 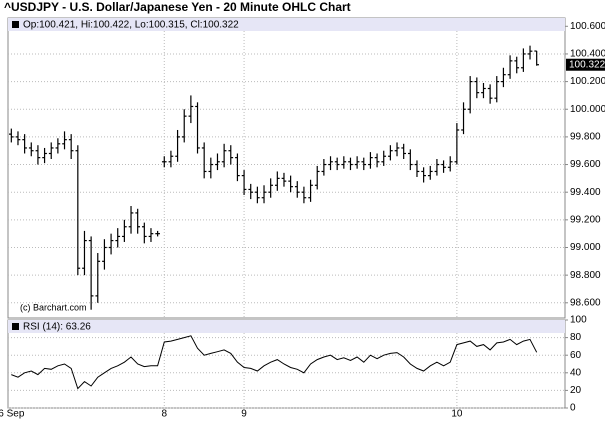 What do you see at coordinates (585, 164) in the screenshot?
I see `y-tick-label: 99.600` at bounding box center [585, 164].